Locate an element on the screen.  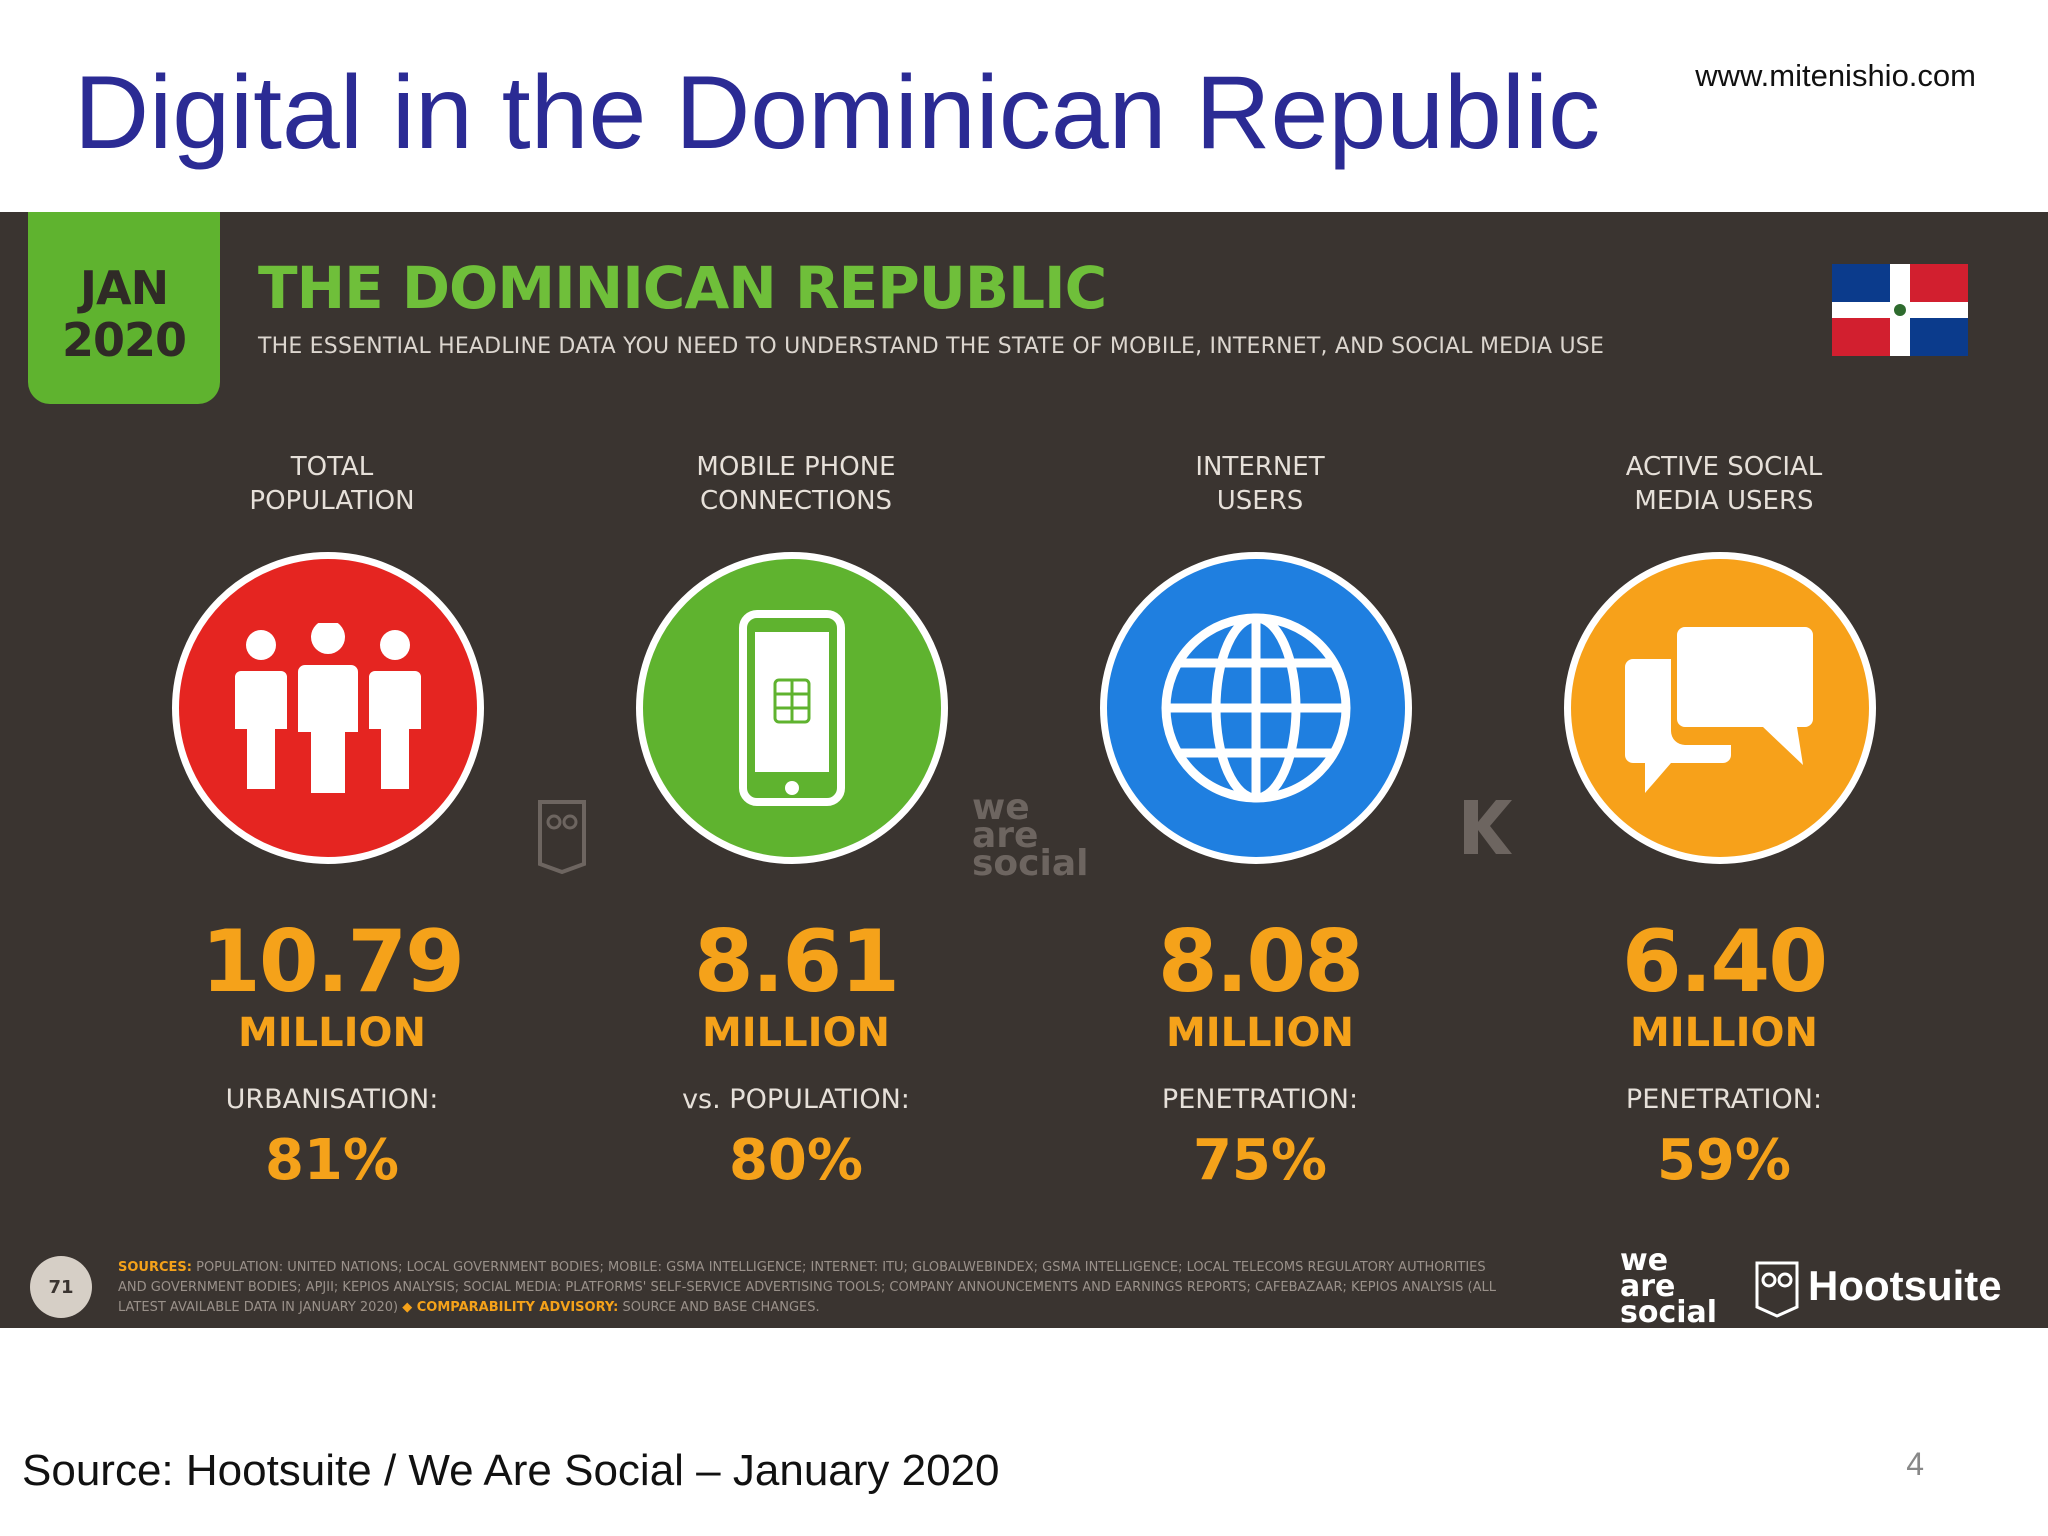
stat-subvalue: 75% is located at coordinates (1260, 1160).